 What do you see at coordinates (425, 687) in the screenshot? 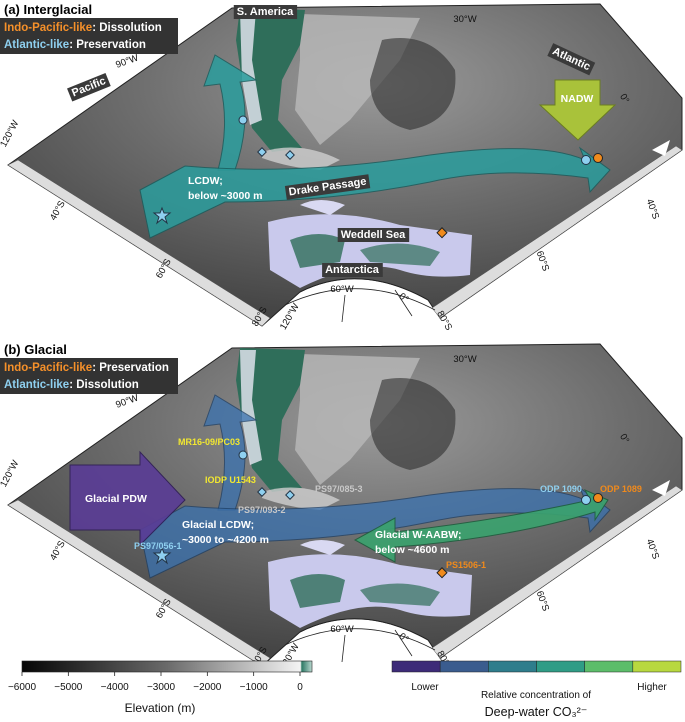
I see `colorbar-end-label: Lower` at bounding box center [425, 687].